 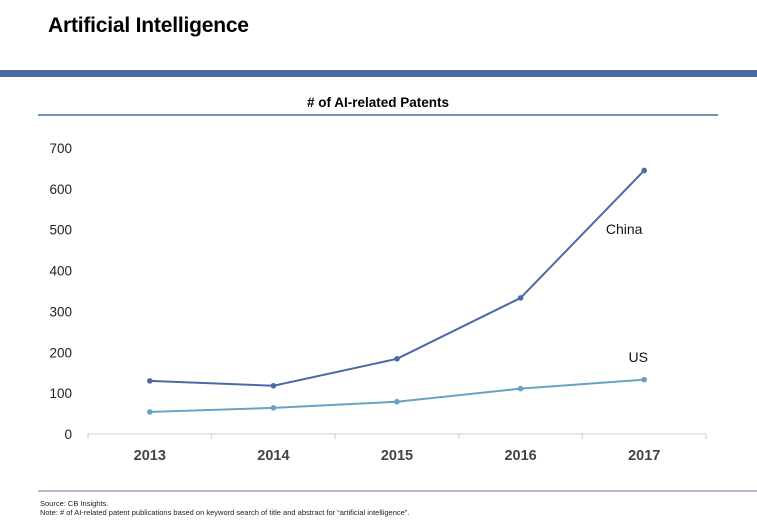 I want to click on series-label-china: China, so click(x=624, y=229).